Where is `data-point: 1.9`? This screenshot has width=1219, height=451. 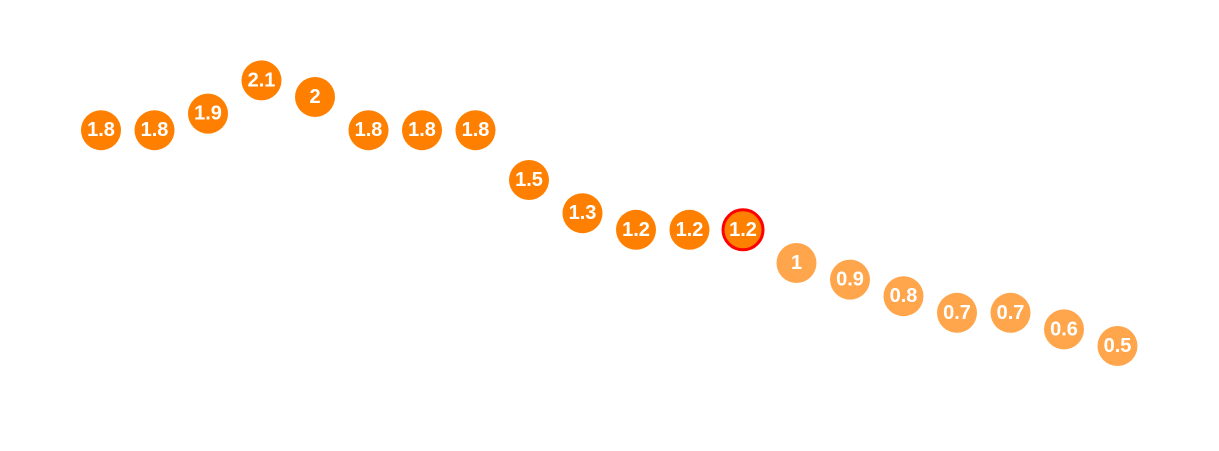 data-point: 1.9 is located at coordinates (208, 113).